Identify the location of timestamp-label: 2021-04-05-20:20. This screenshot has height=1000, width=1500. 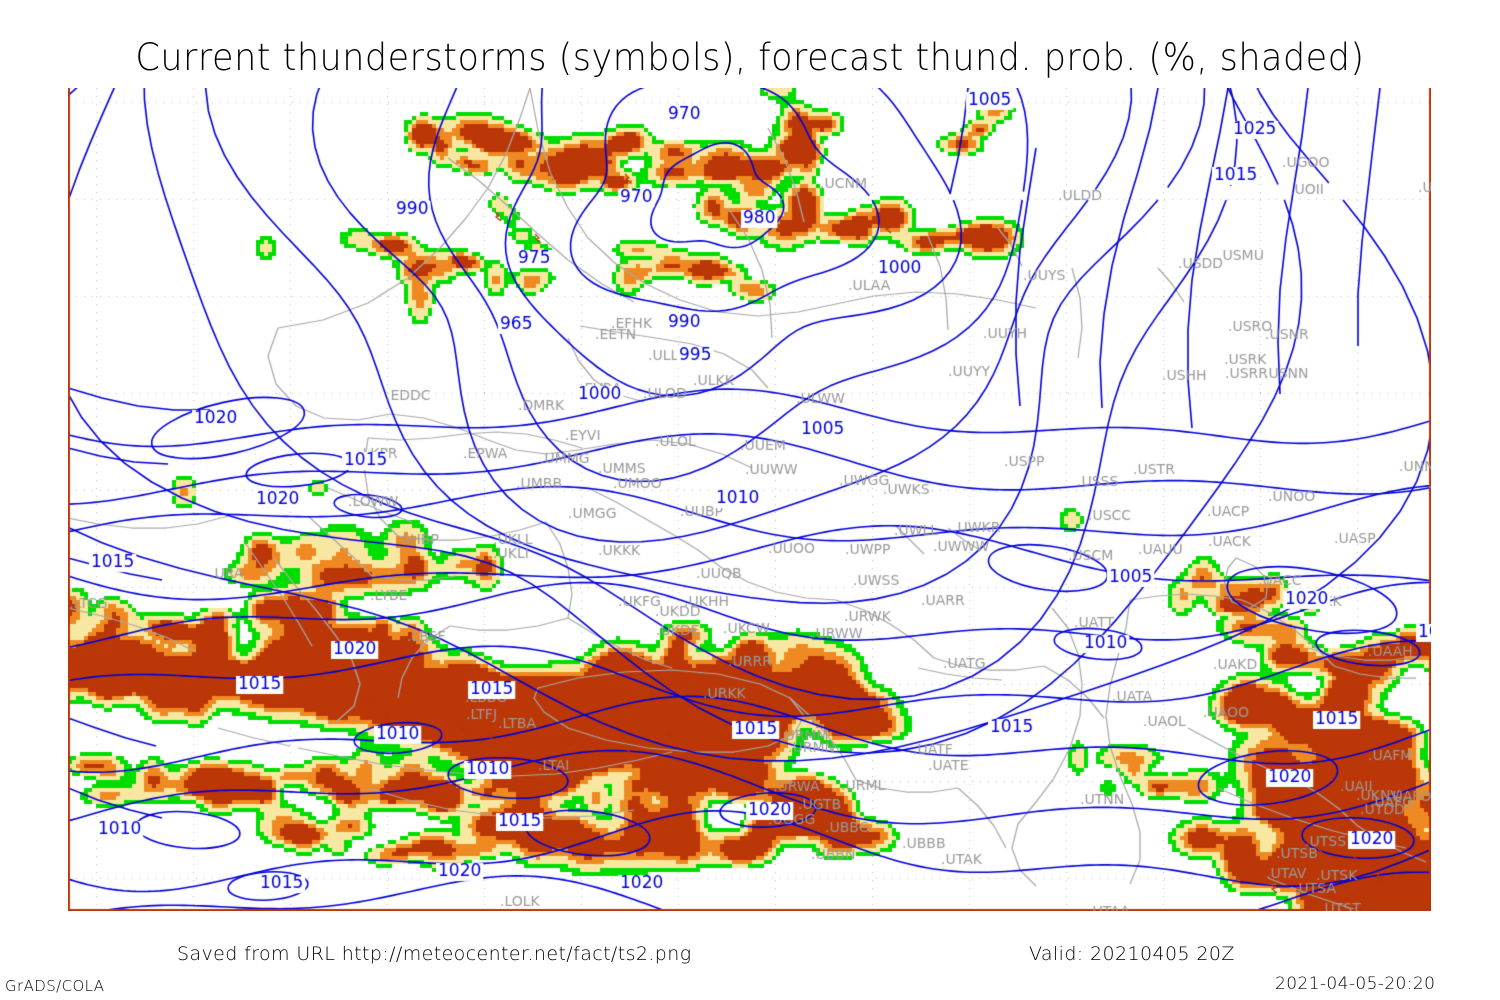
(1355, 984).